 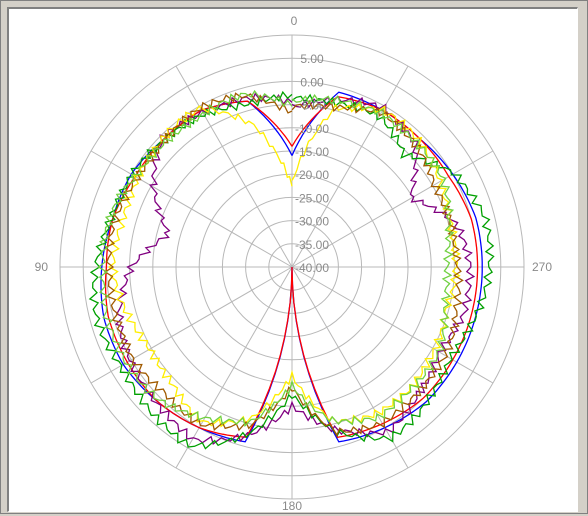 What do you see at coordinates (42, 267) in the screenshot?
I see `angle-label: 90` at bounding box center [42, 267].